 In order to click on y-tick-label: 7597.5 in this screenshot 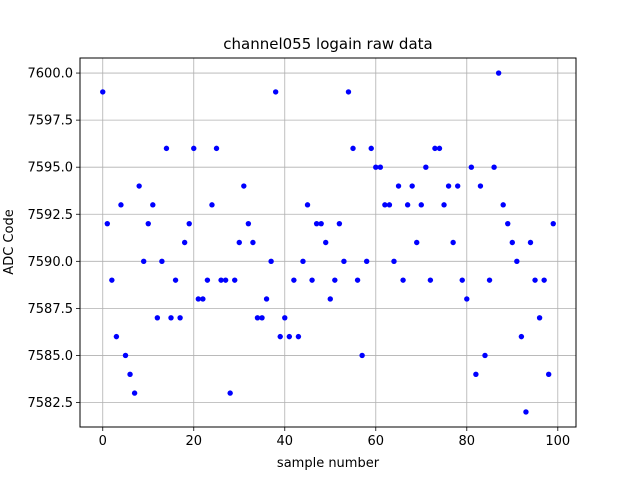, I will do `click(51, 121)`.